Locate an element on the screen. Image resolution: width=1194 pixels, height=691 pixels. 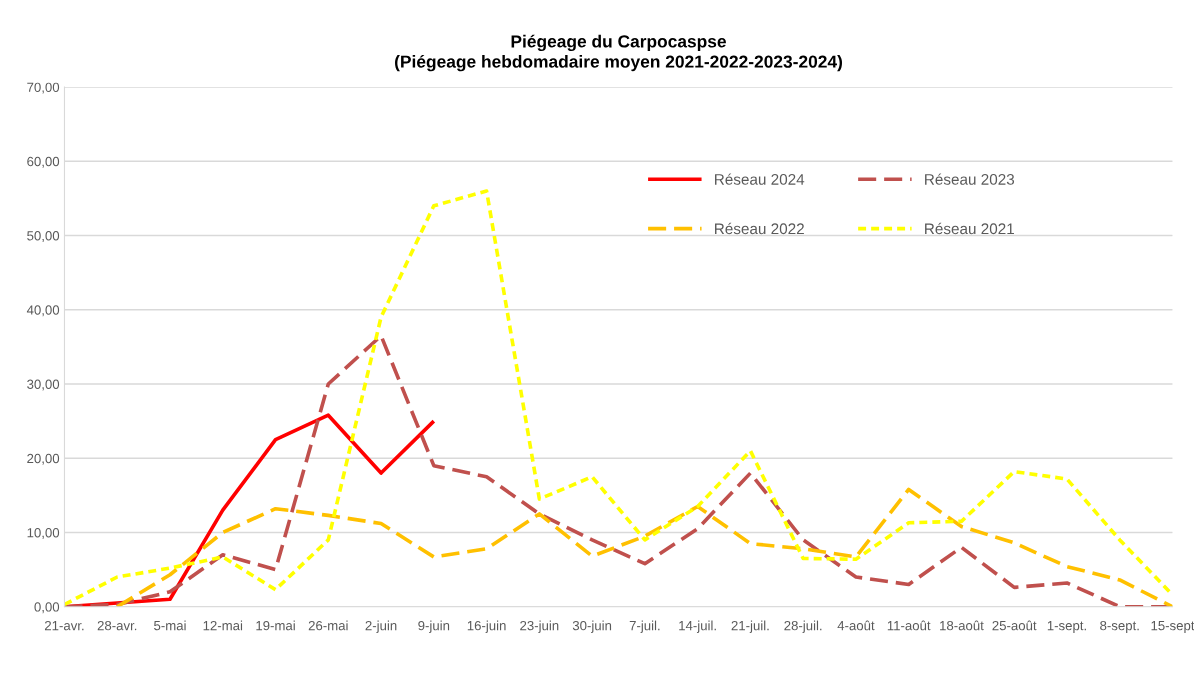
y-tick-label: 10,00 is located at coordinates (43, 533).